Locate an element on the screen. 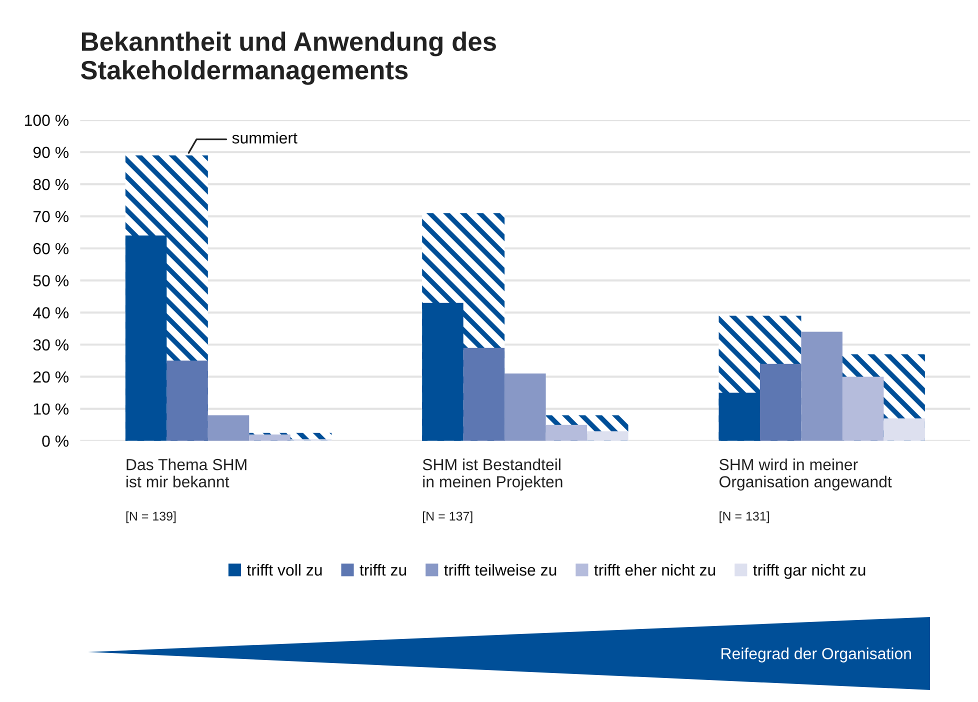 The height and width of the screenshot is (702, 978). text: [N = 131] is located at coordinates (744, 517).